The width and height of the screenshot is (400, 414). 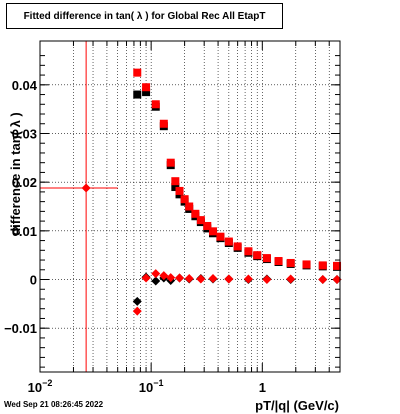 What do you see at coordinates (297, 405) in the screenshot?
I see `x-axis-title: pT/|q| (GeV/c)` at bounding box center [297, 405].